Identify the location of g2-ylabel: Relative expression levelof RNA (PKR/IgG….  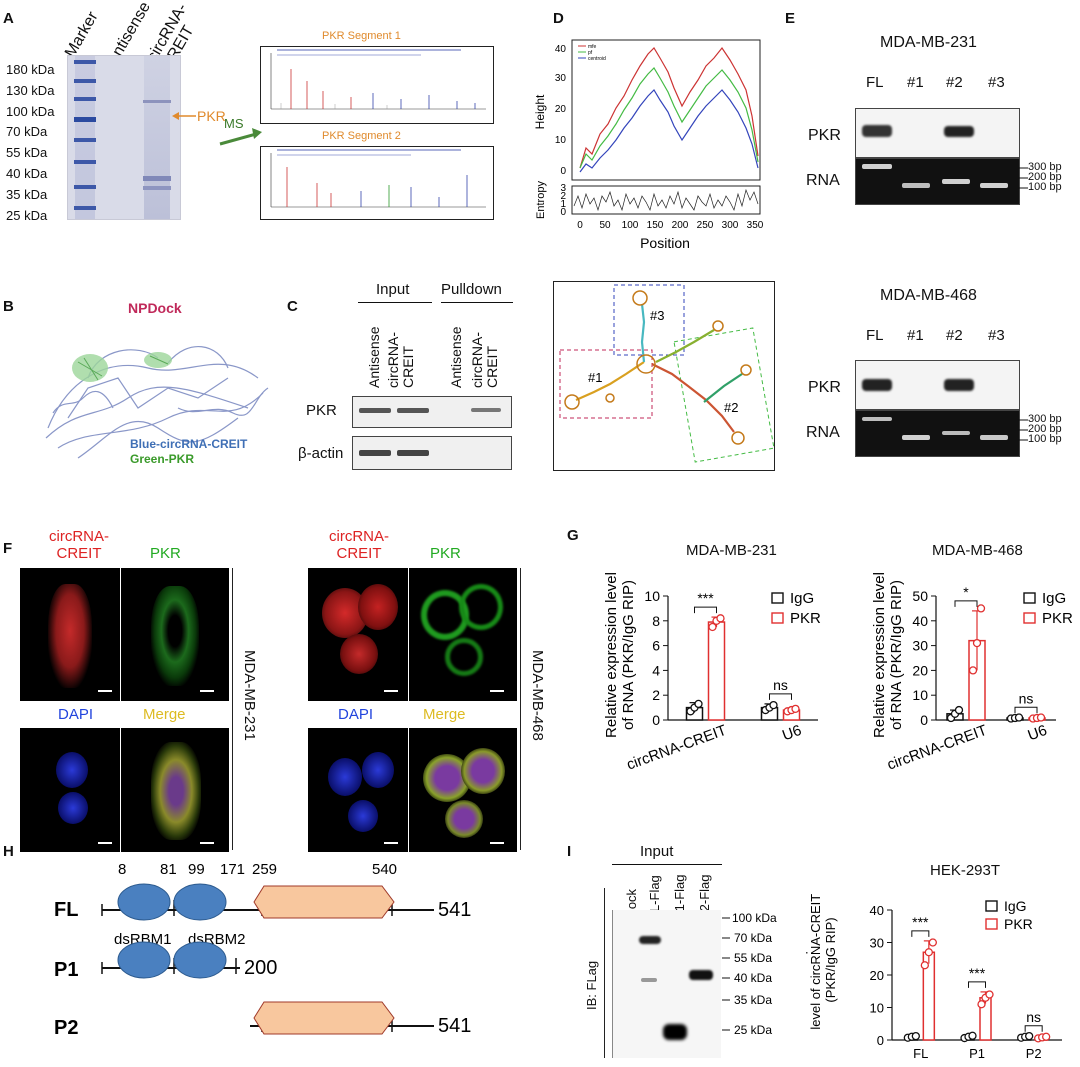
(888, 655).